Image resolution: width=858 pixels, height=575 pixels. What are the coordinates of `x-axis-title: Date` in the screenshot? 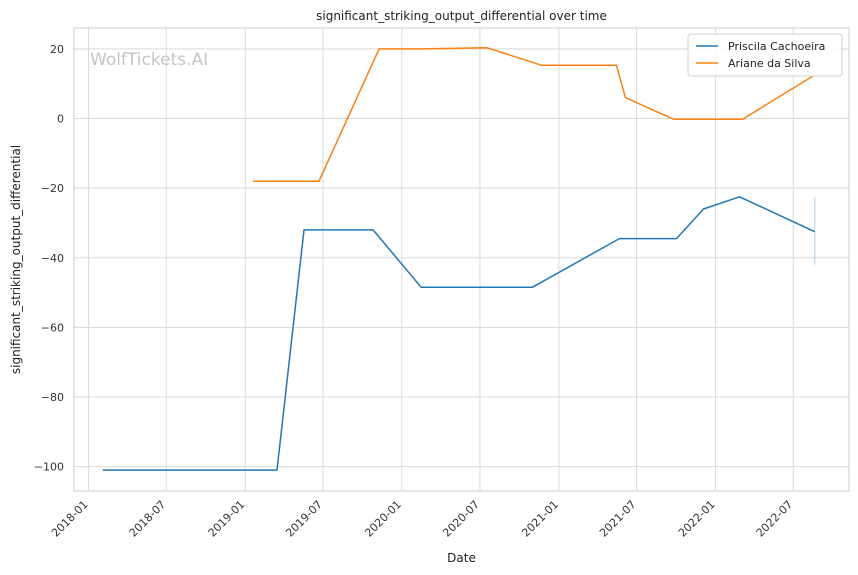 It's located at (461, 558).